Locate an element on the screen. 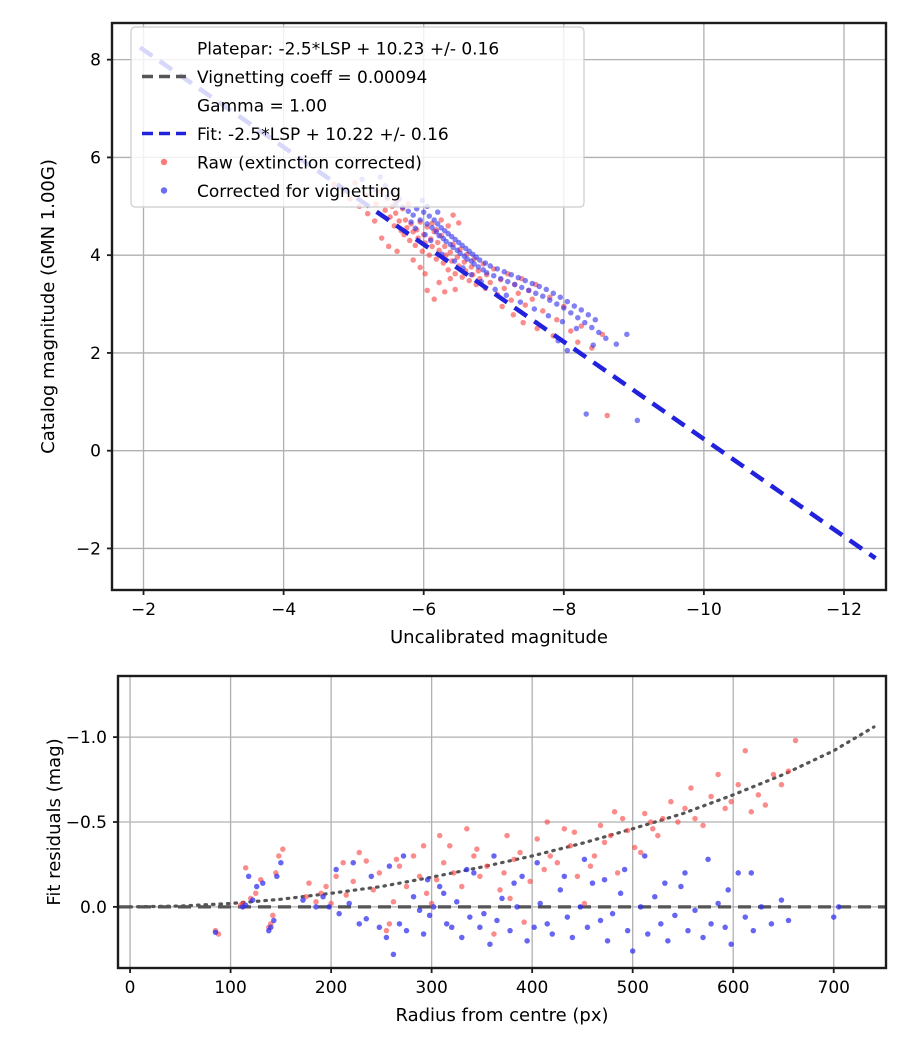  y-axis-label: Fit residuals (mag) is located at coordinates (54, 821).